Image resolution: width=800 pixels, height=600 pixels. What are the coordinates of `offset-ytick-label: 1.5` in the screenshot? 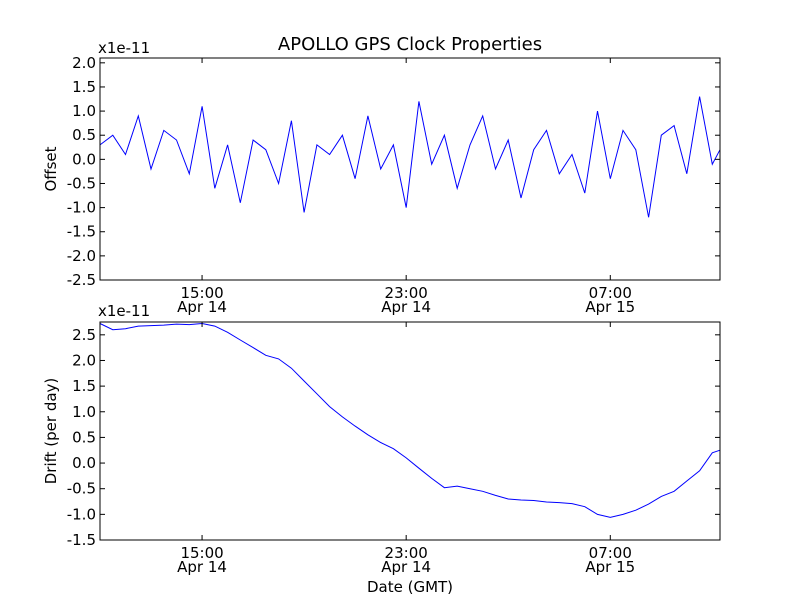 It's located at (84, 87).